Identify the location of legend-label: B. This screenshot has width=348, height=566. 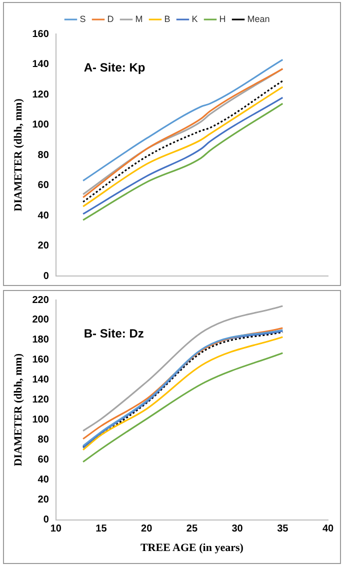
(167, 19).